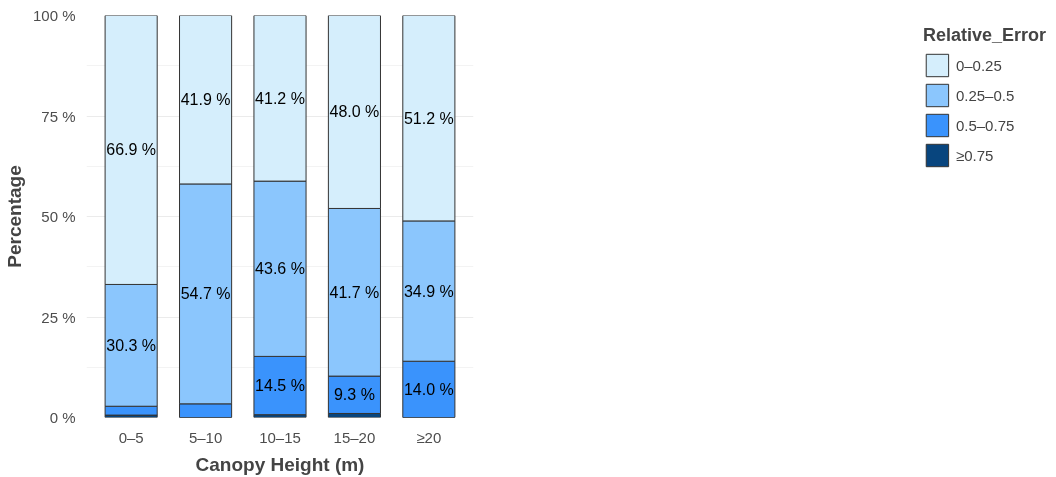  I want to click on data-label: 30.3 %, so click(131, 345).